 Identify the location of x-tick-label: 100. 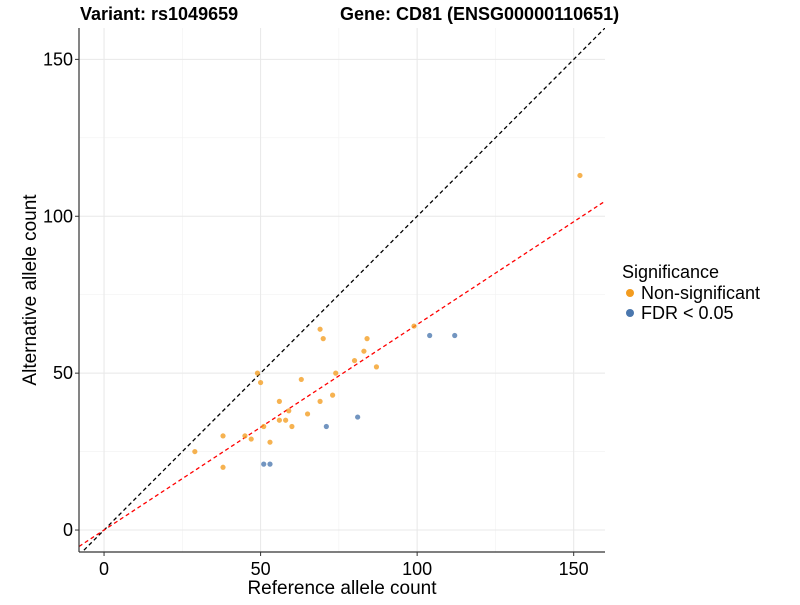
(417, 569).